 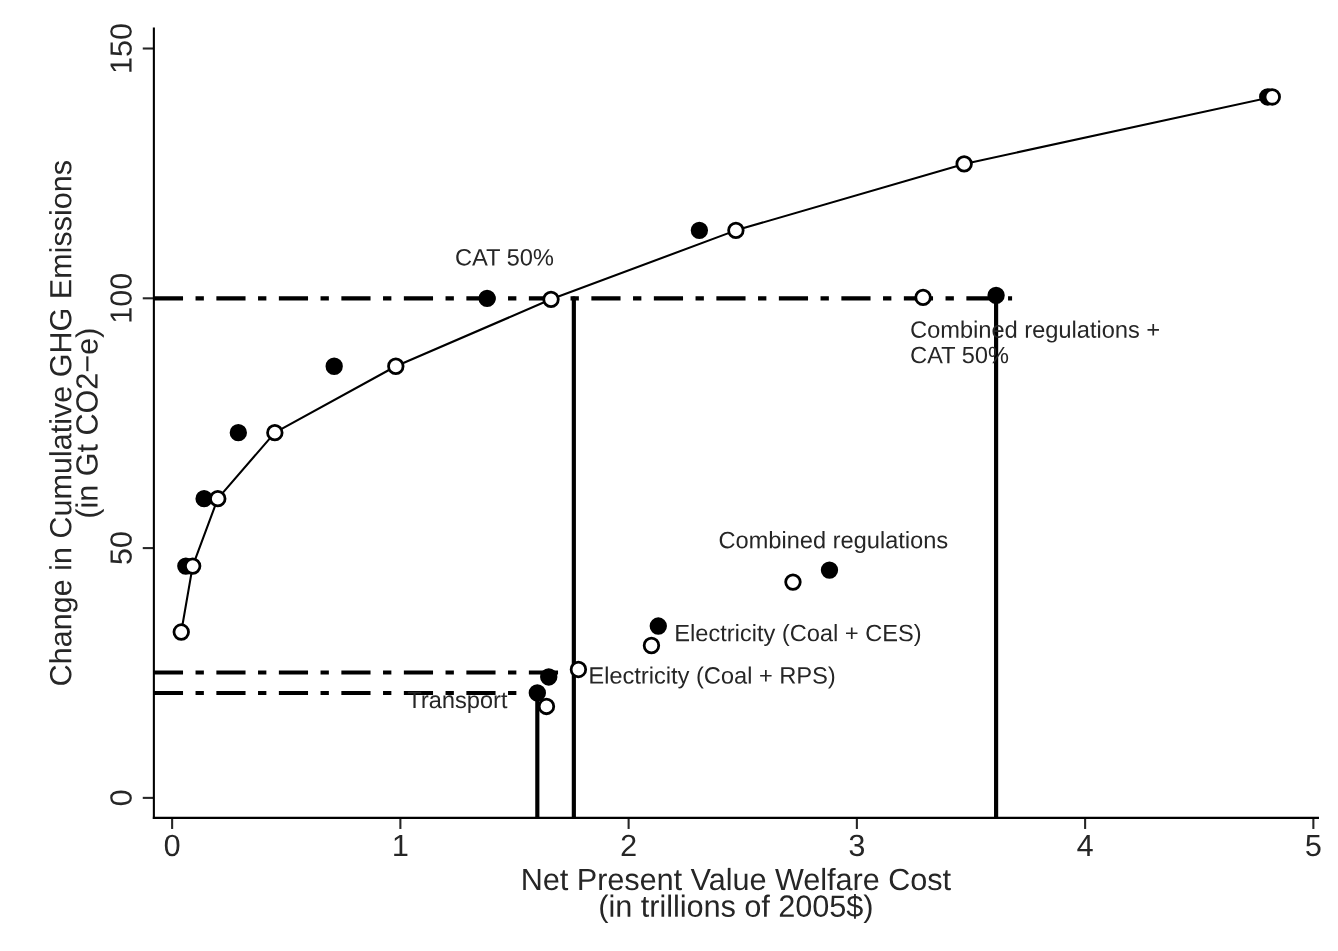 What do you see at coordinates (121, 48) in the screenshot?
I see `y-tick-label: 150` at bounding box center [121, 48].